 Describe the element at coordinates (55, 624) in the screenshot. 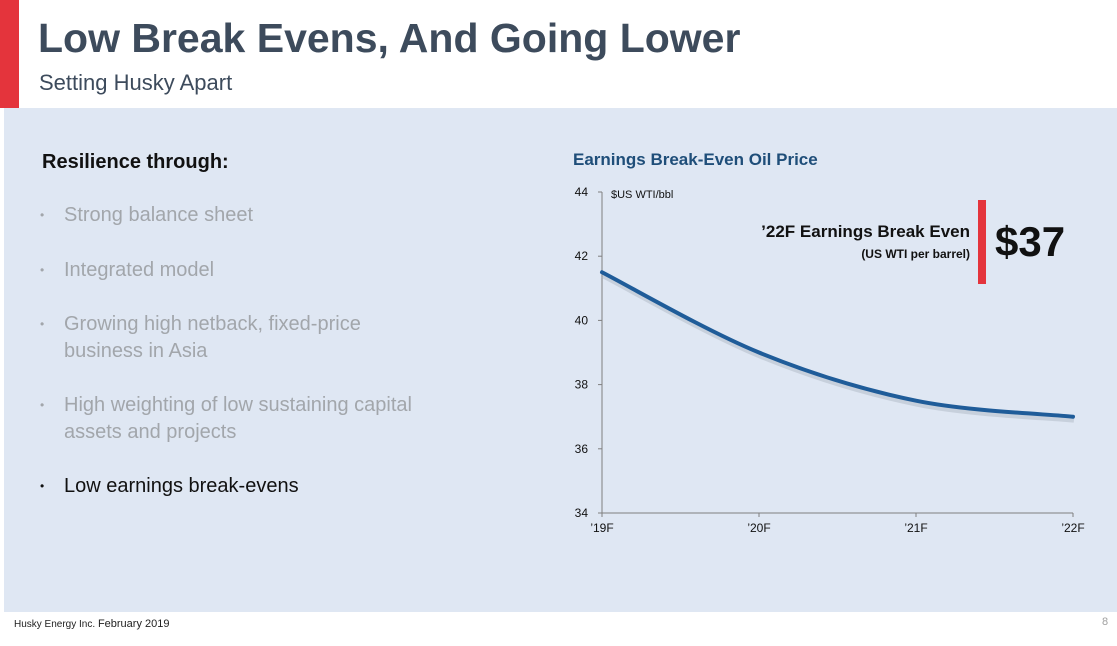

I see `footer-company: Husky Energy Inc.` at that location.